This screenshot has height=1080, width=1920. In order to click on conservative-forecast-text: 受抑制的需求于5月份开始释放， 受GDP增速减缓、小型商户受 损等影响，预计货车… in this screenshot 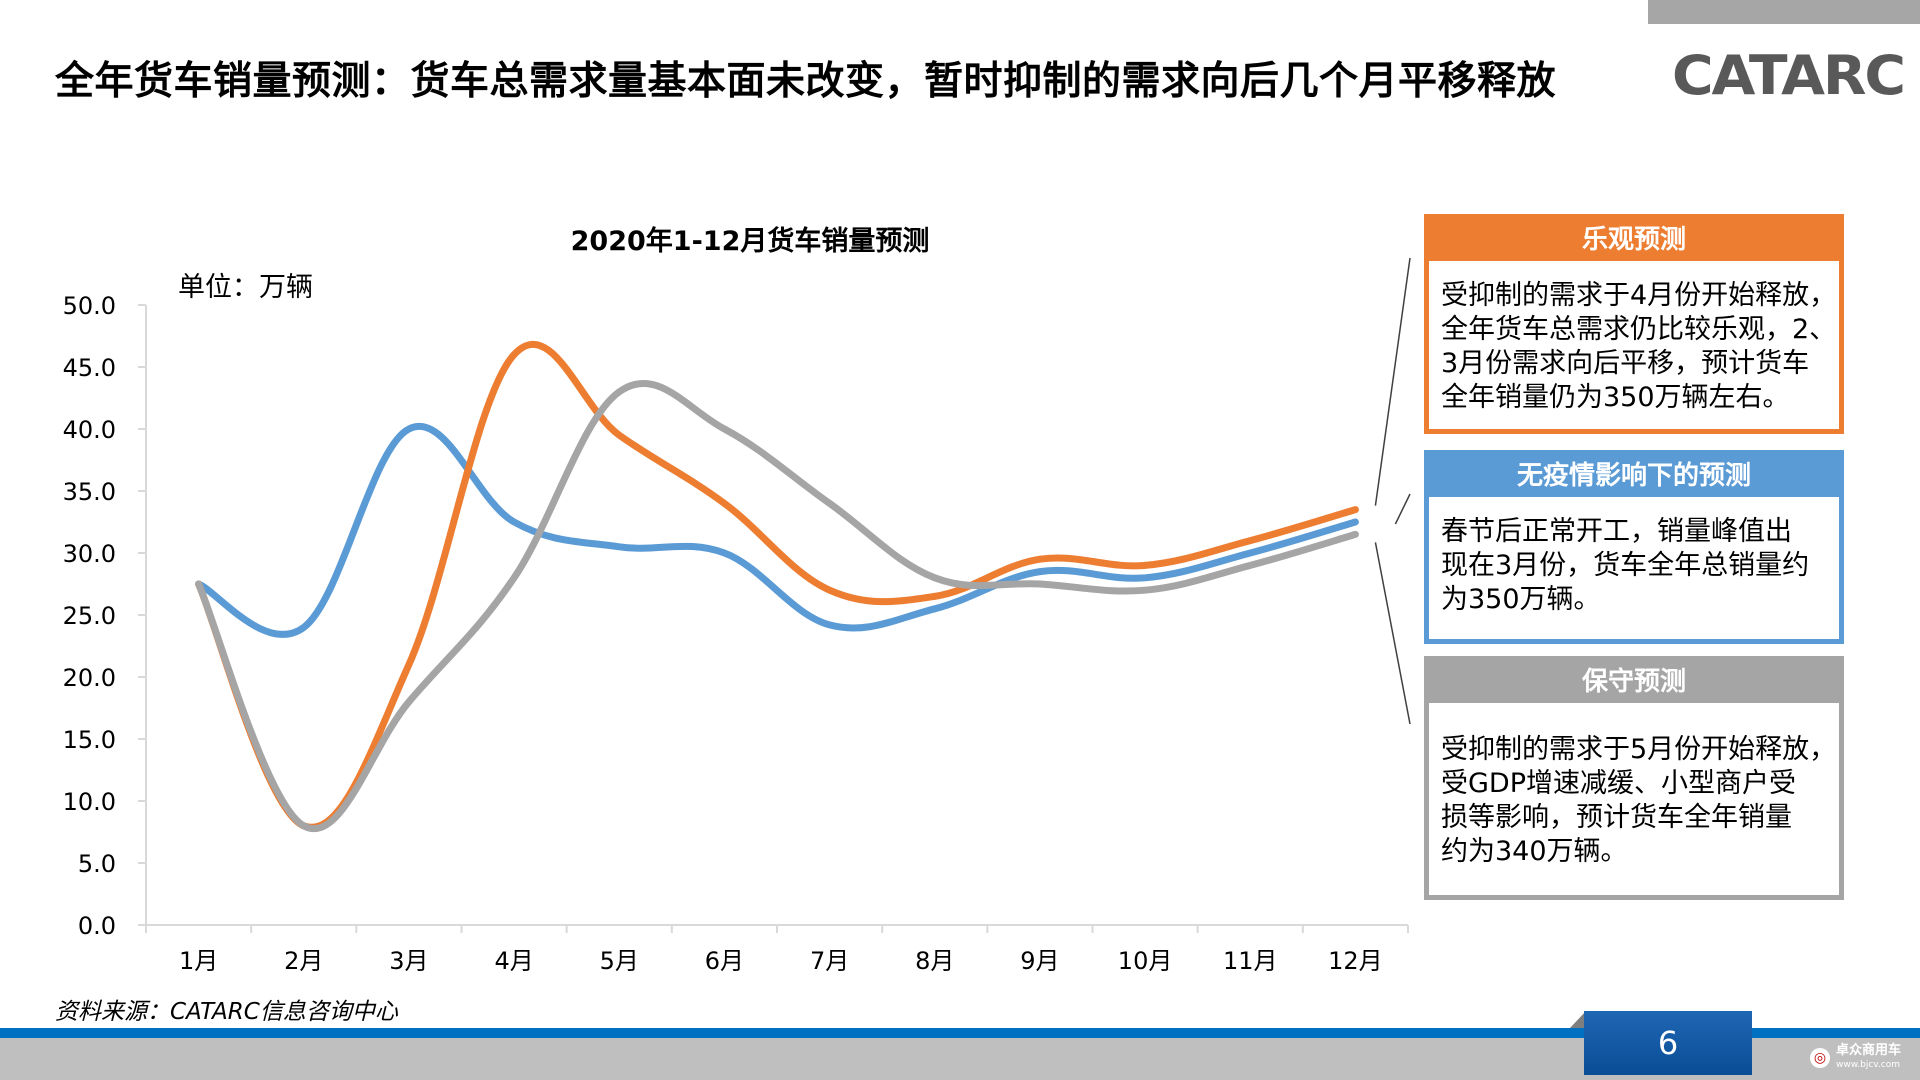, I will do `click(1634, 786)`.